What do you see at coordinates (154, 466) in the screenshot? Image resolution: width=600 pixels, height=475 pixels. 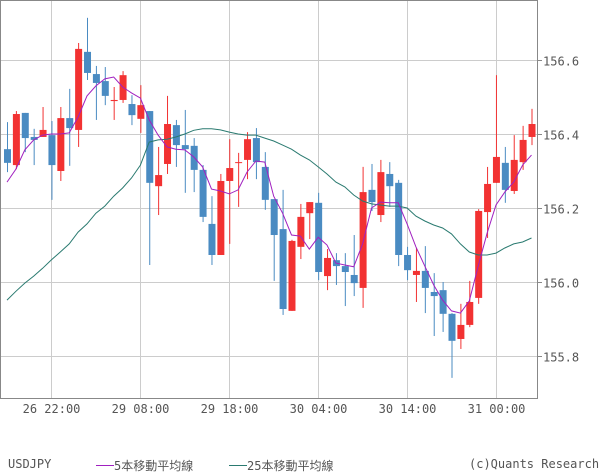 I see `ma5-label: 5本移動平均線` at bounding box center [154, 466].